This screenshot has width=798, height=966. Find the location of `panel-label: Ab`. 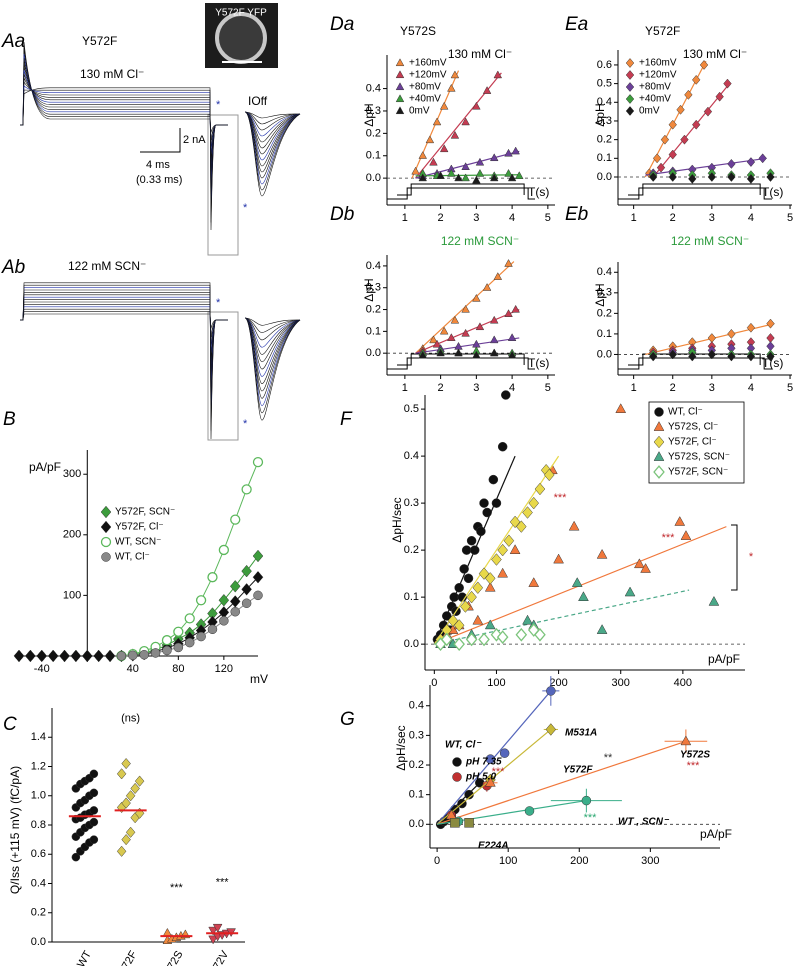

panel-label: Ab is located at coordinates (13, 267).